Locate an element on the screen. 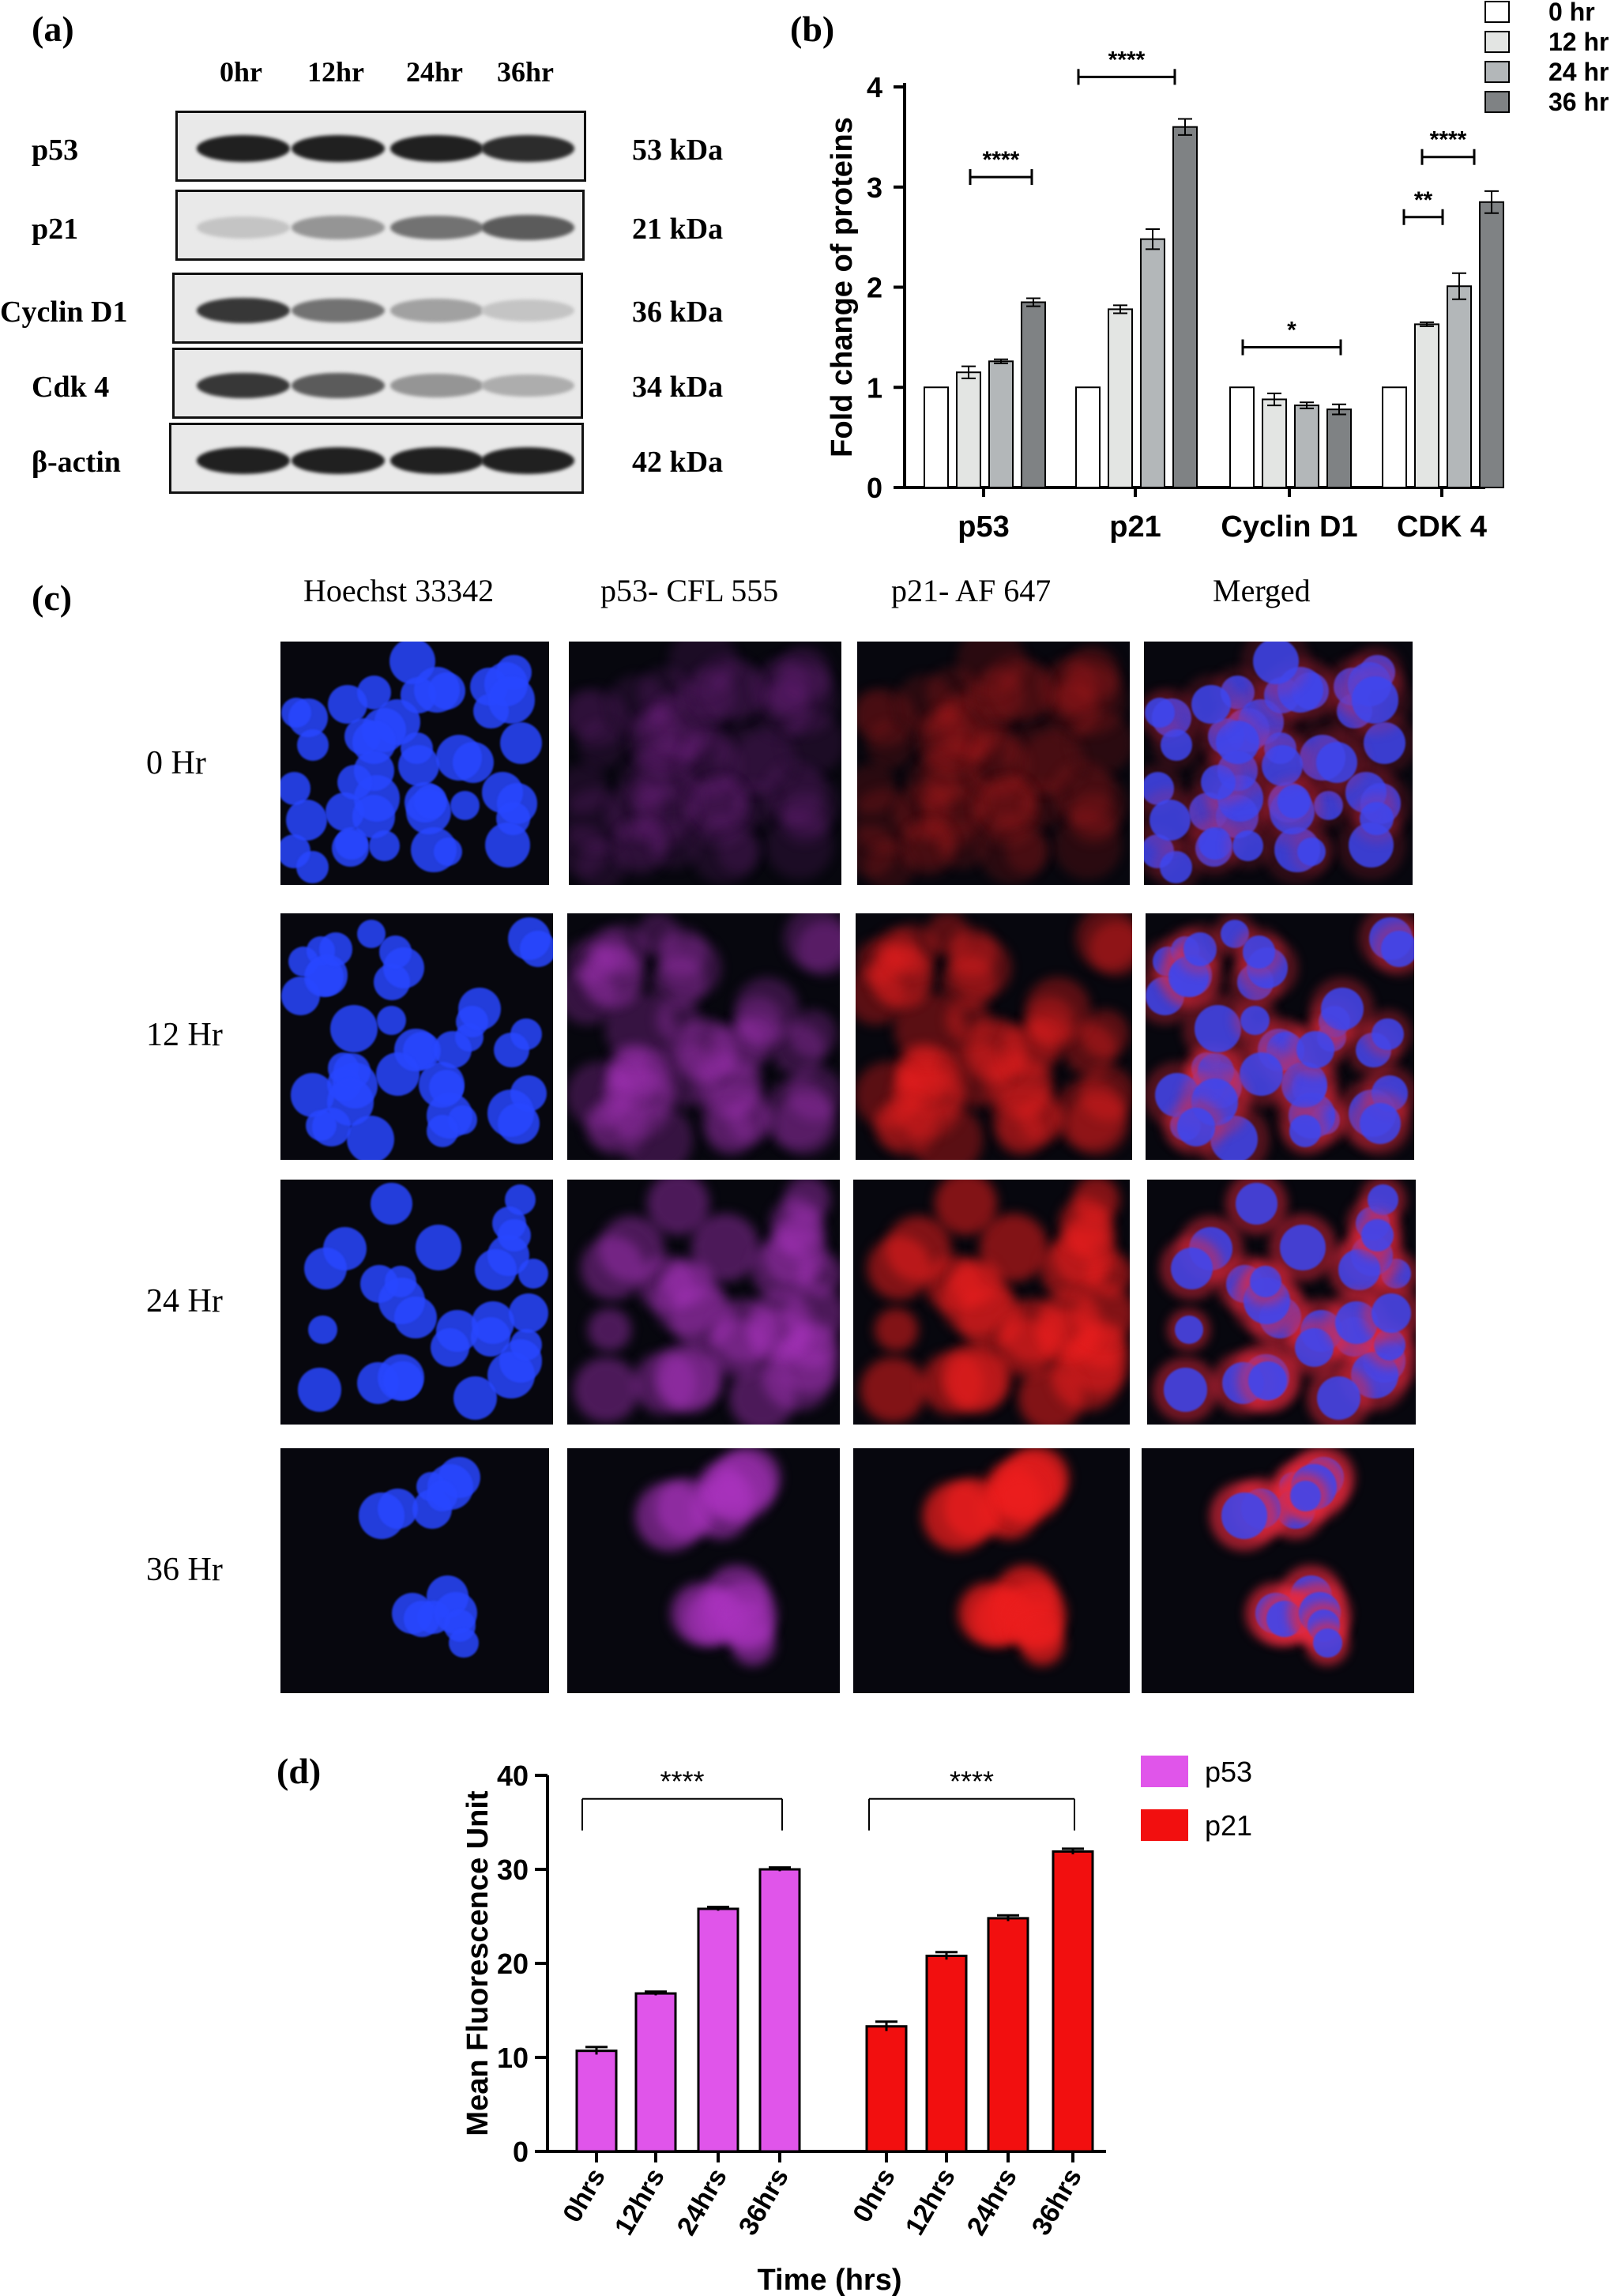 This screenshot has height=2296, width=1618. panel-a-letter: (a) is located at coordinates (53, 29).